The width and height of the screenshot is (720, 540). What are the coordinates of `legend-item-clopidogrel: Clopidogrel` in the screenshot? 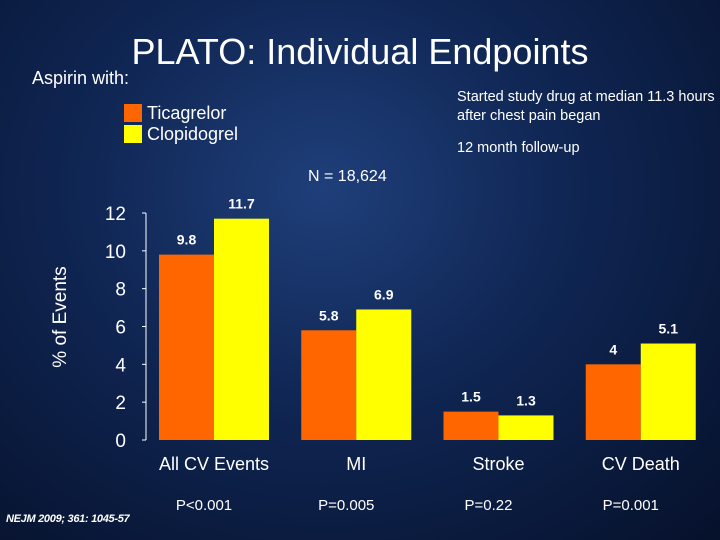 It's located at (181, 134).